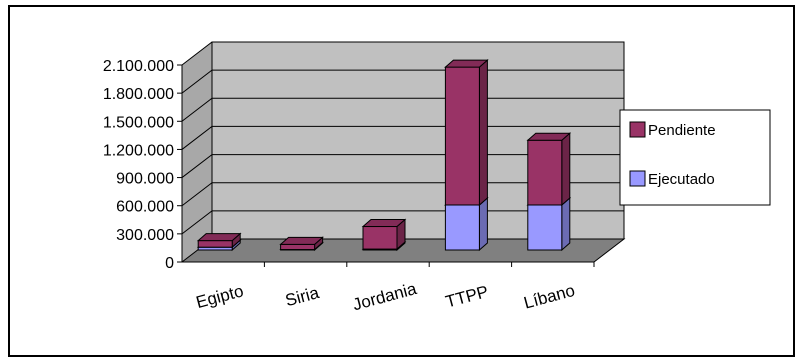  Describe the element at coordinates (637, 129) in the screenshot. I see `legend-swatch-pendiente` at that location.